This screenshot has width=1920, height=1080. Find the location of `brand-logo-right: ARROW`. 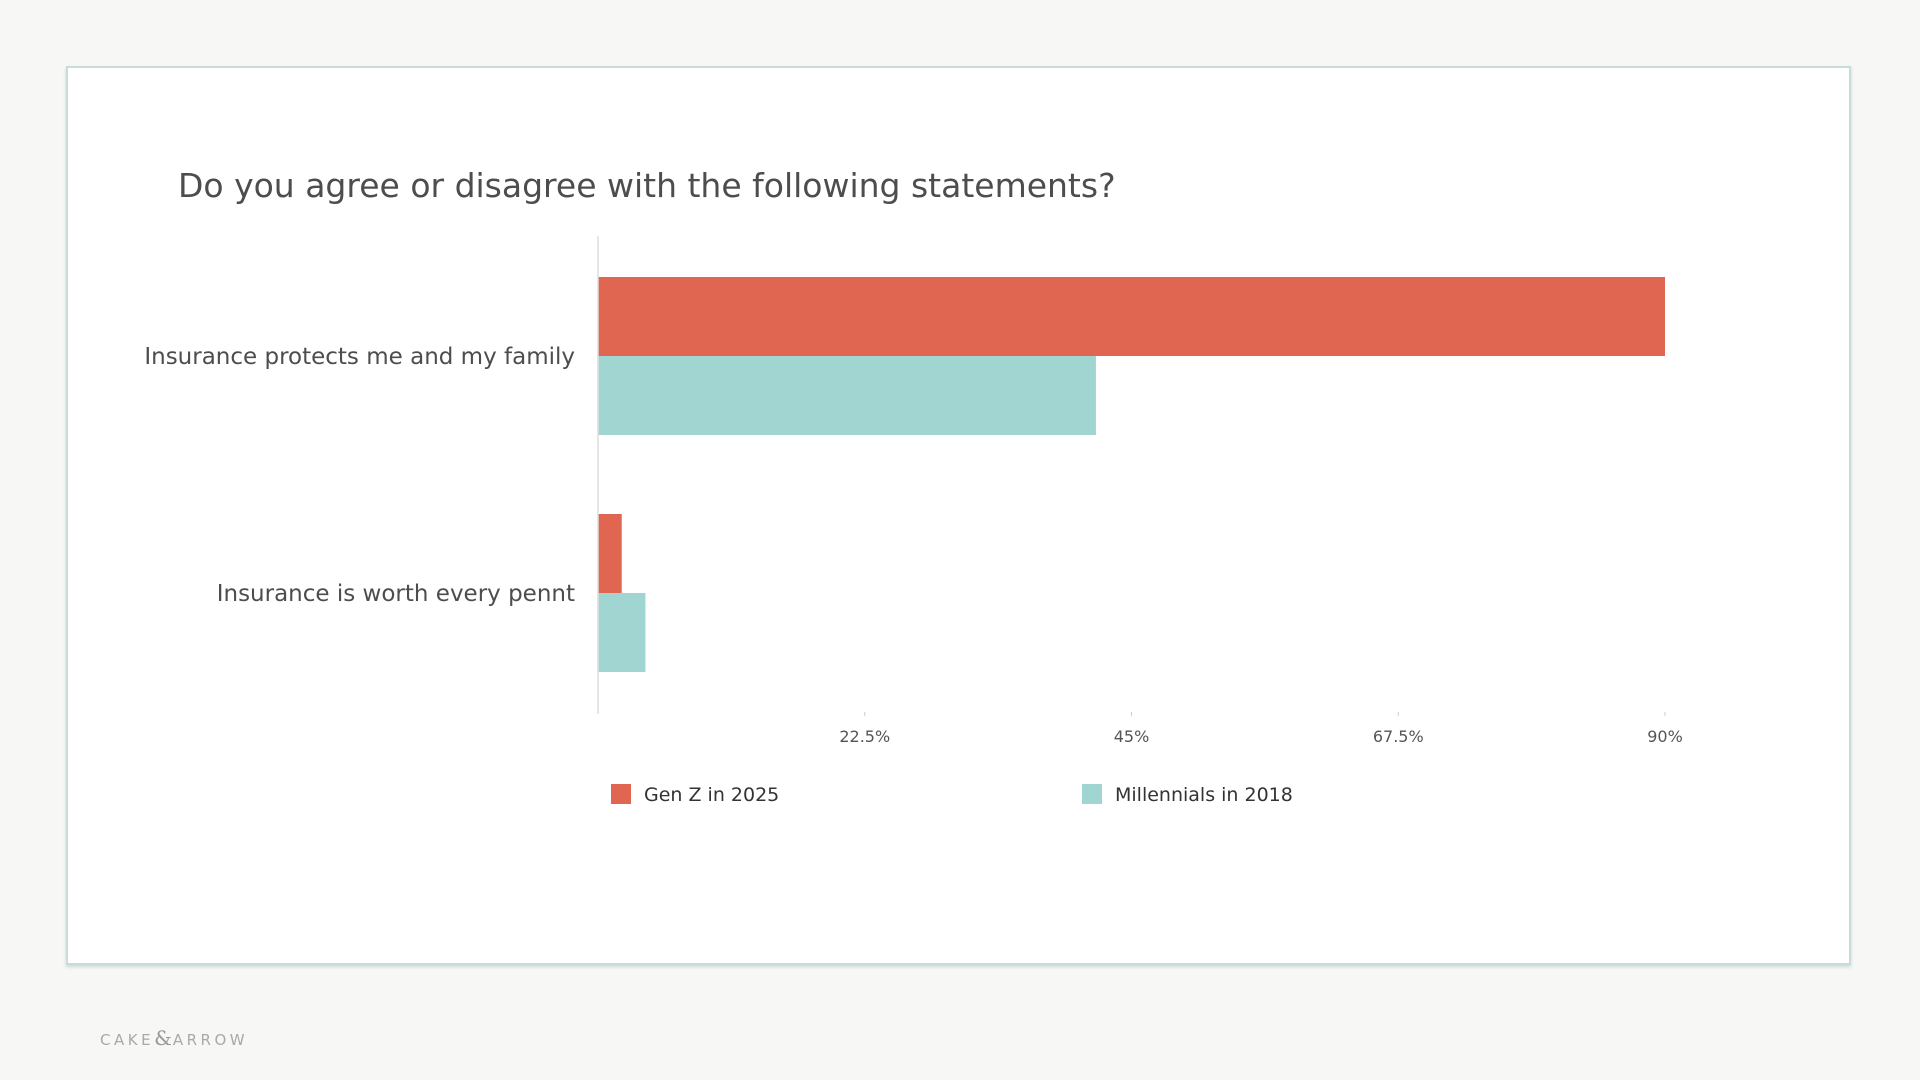

brand-logo-right: ARROW is located at coordinates (210, 1040).